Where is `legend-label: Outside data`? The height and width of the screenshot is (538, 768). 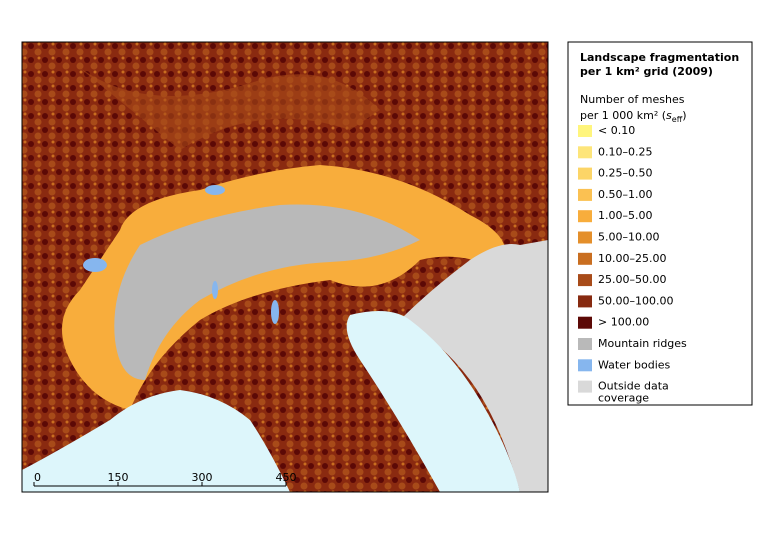 legend-label: Outside data is located at coordinates (633, 386).